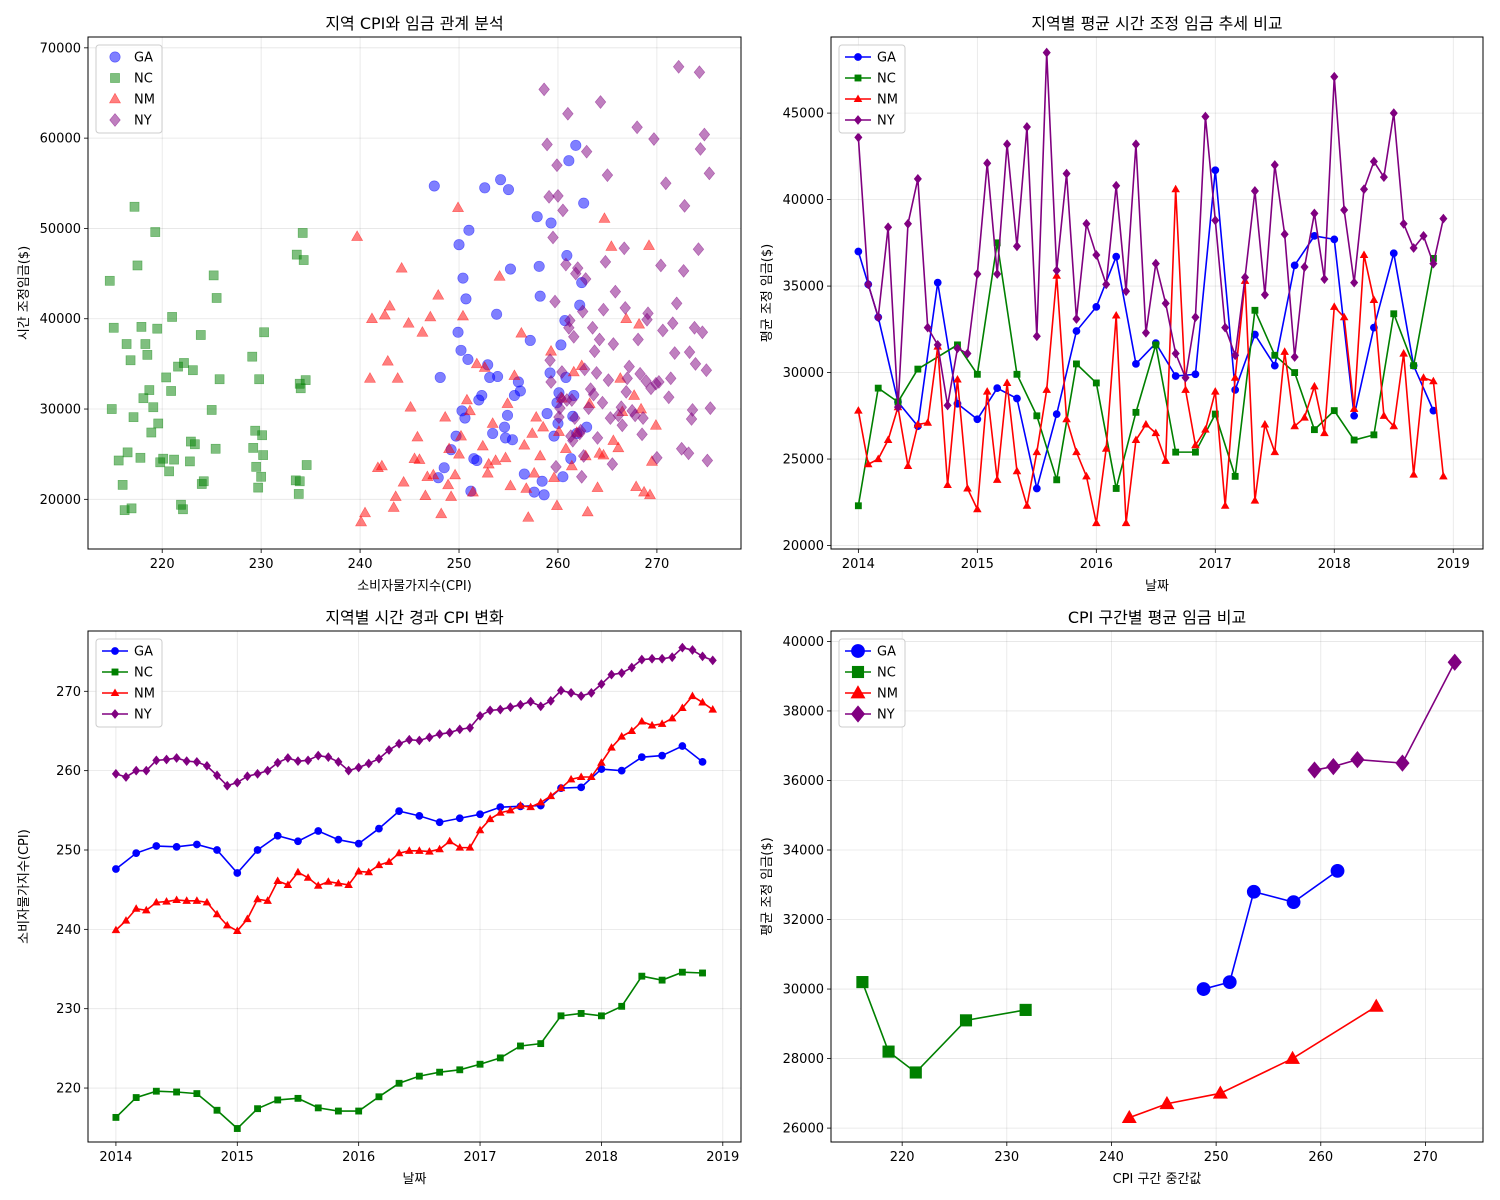 Image resolution: width=1500 pixels, height=1200 pixels. Describe the element at coordinates (803, 114) in the screenshot. I see `y-tick-label: 45000` at that location.